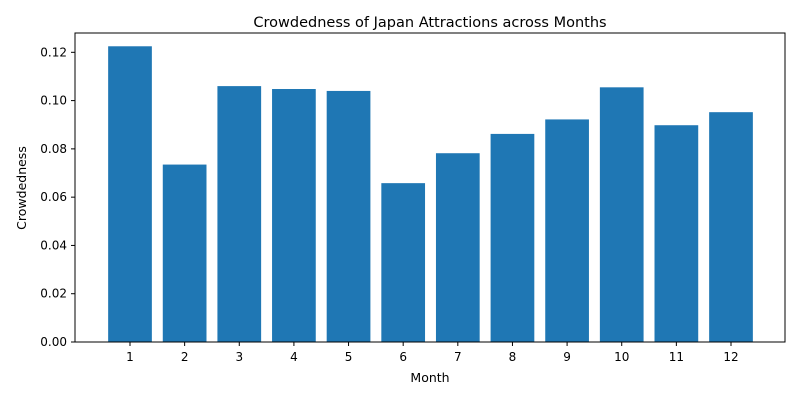  What do you see at coordinates (458, 357) in the screenshot?
I see `x-tick-label: 7` at bounding box center [458, 357].